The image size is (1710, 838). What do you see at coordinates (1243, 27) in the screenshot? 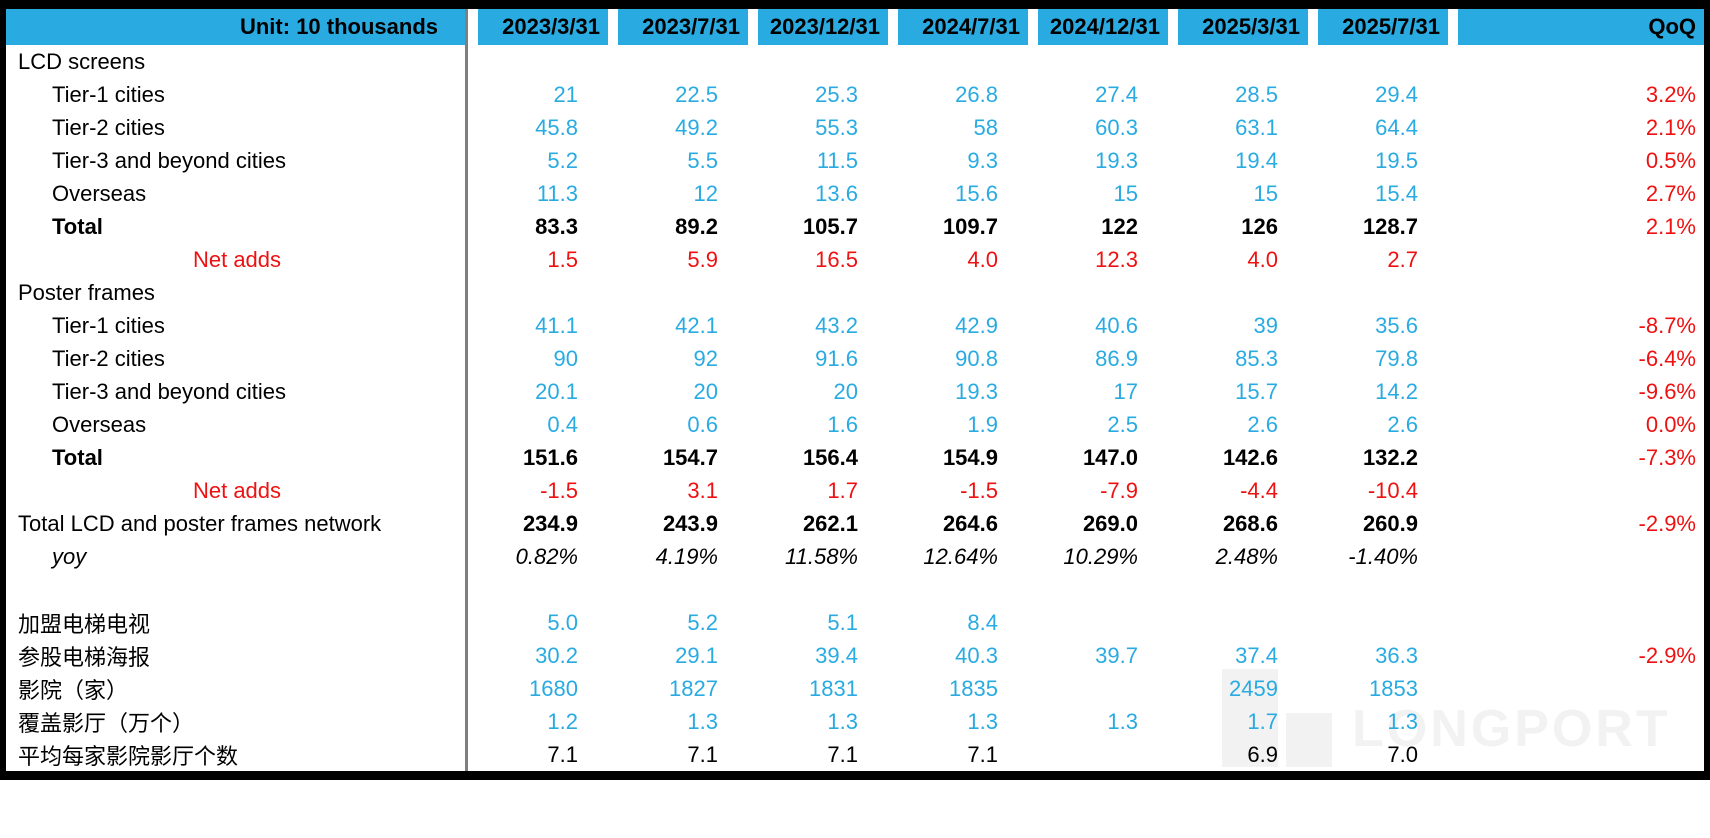
I see `date-column-header: 2025/3/31` at bounding box center [1243, 27].